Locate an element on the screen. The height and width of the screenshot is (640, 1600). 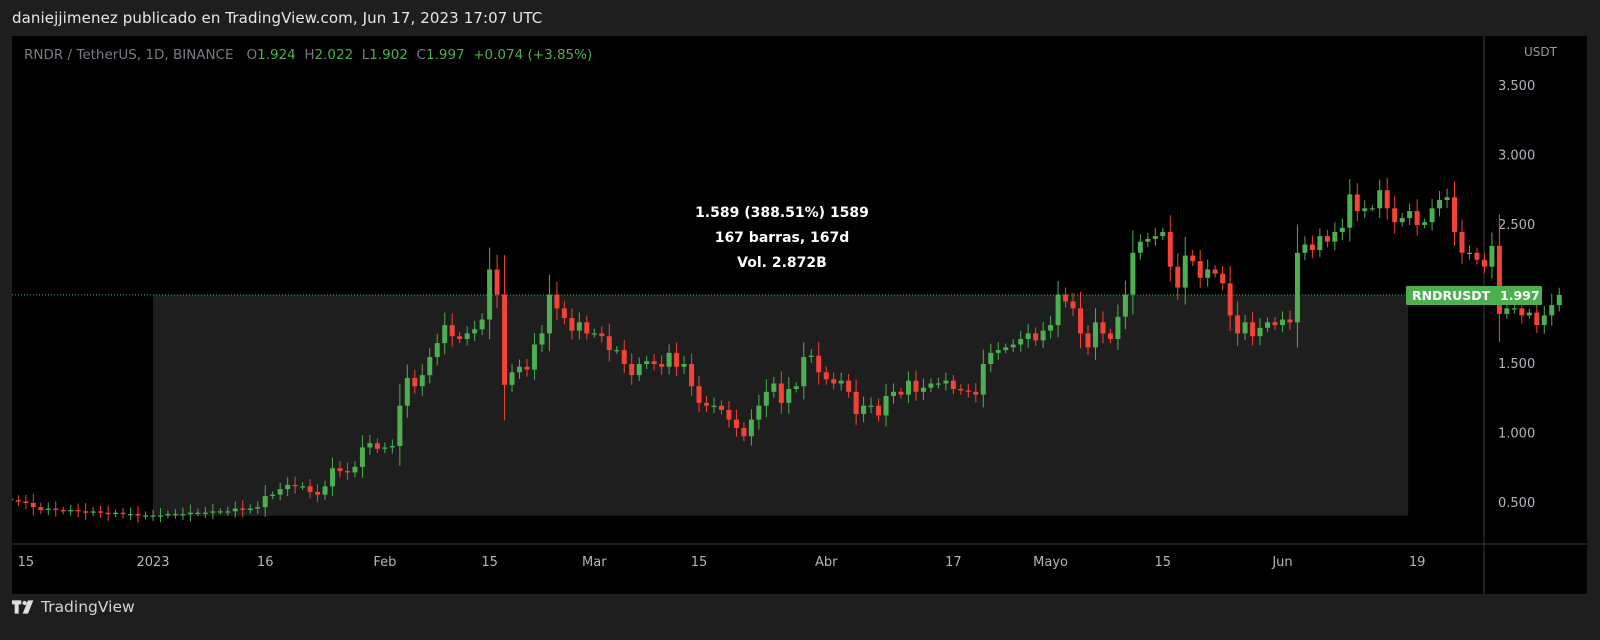
x-tick-label: Feb is located at coordinates (384, 562).